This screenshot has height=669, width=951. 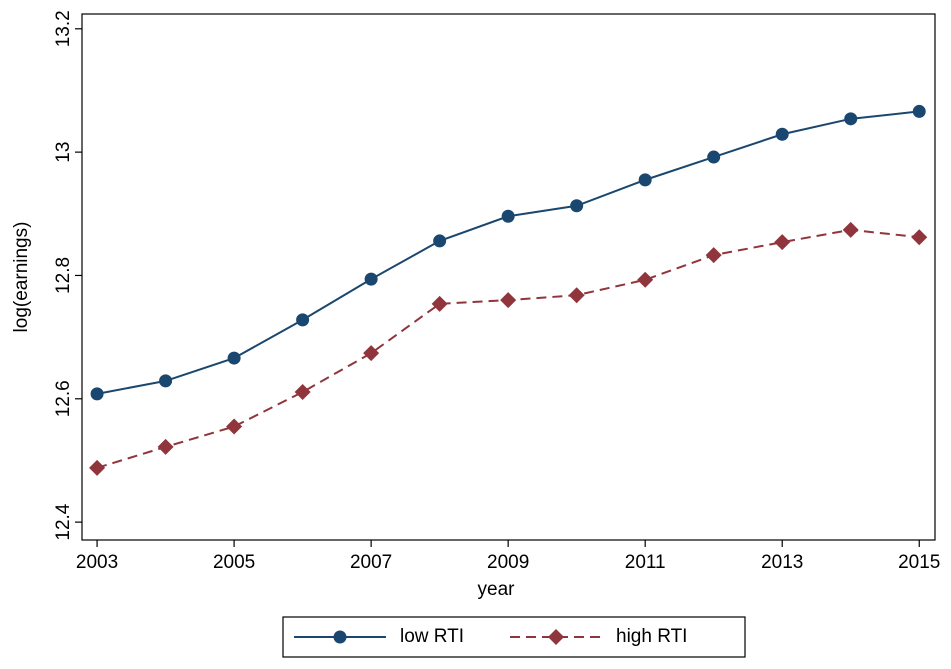 What do you see at coordinates (21, 277) in the screenshot?
I see `y-axis-title: log(earnings)` at bounding box center [21, 277].